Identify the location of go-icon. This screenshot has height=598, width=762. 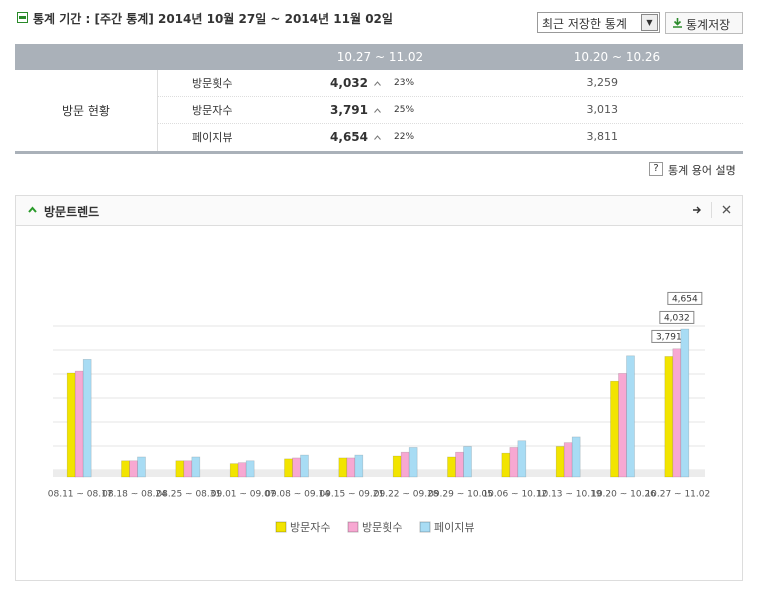
(697, 210).